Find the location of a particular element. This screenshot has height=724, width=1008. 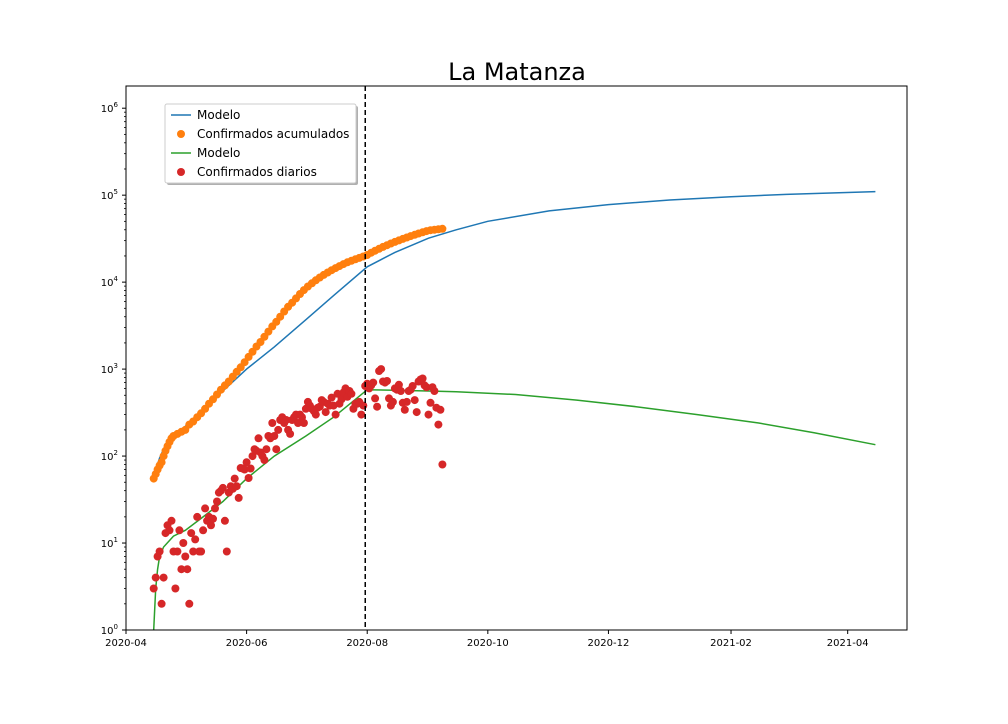

legend-label: Confirmados diarios is located at coordinates (257, 172).